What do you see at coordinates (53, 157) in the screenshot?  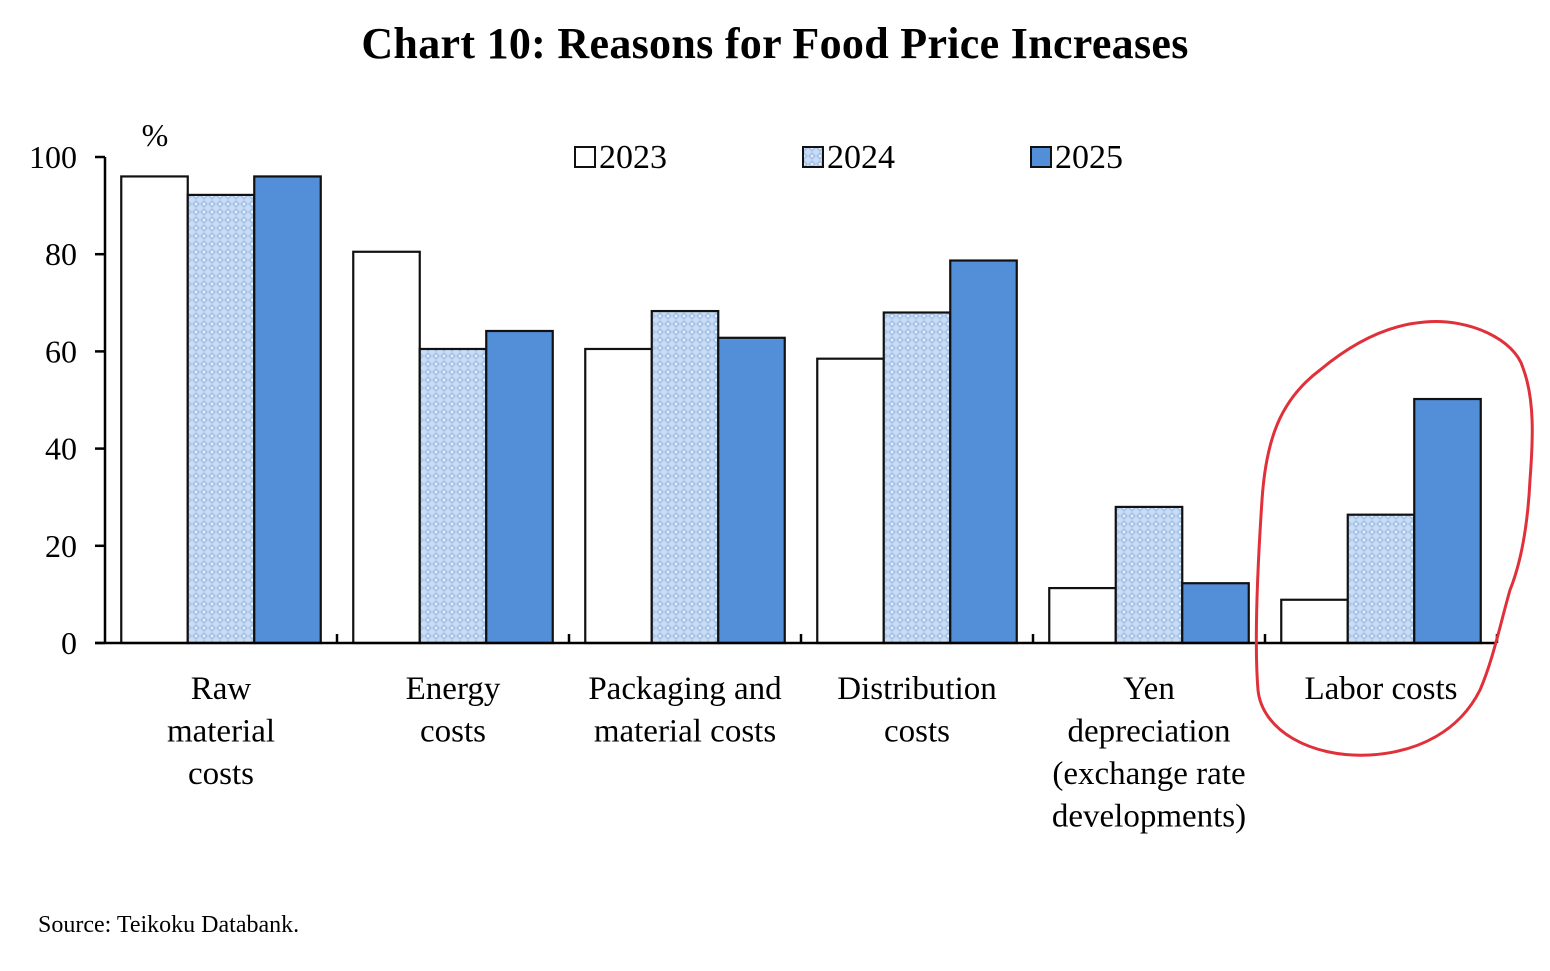 I see `y-tick-label: 100` at bounding box center [53, 157].